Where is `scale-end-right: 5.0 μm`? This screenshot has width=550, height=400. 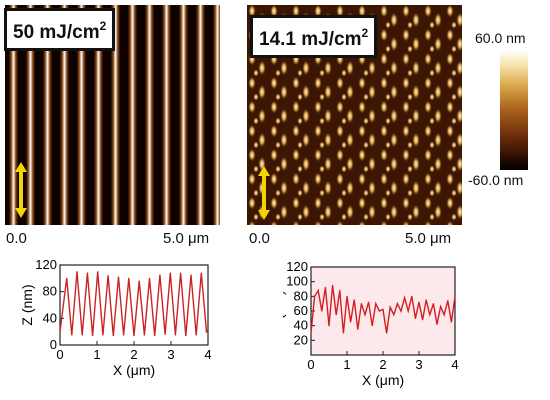 scale-end-right: 5.0 μm is located at coordinates (428, 238).